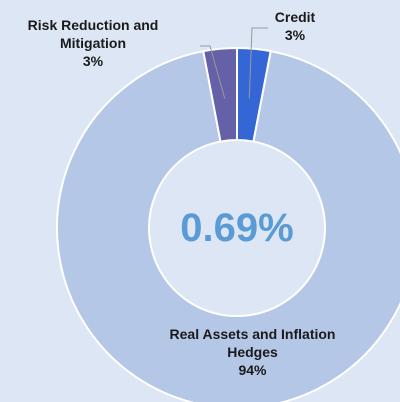  I want to click on category-label: Credit, so click(295, 17).